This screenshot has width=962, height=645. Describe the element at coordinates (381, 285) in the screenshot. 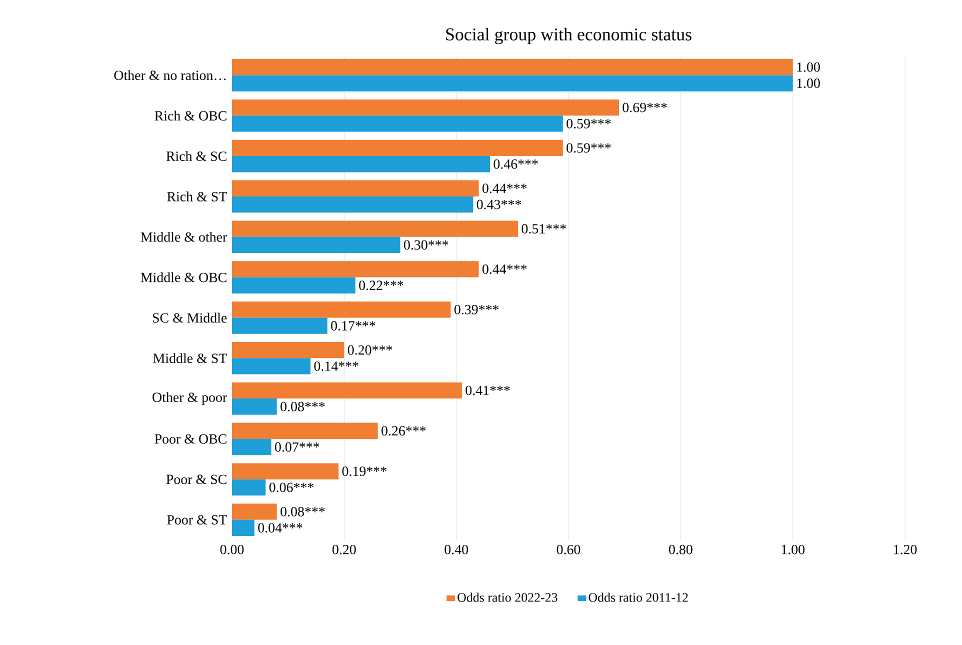

I see `data-label: 0.22***` at that location.